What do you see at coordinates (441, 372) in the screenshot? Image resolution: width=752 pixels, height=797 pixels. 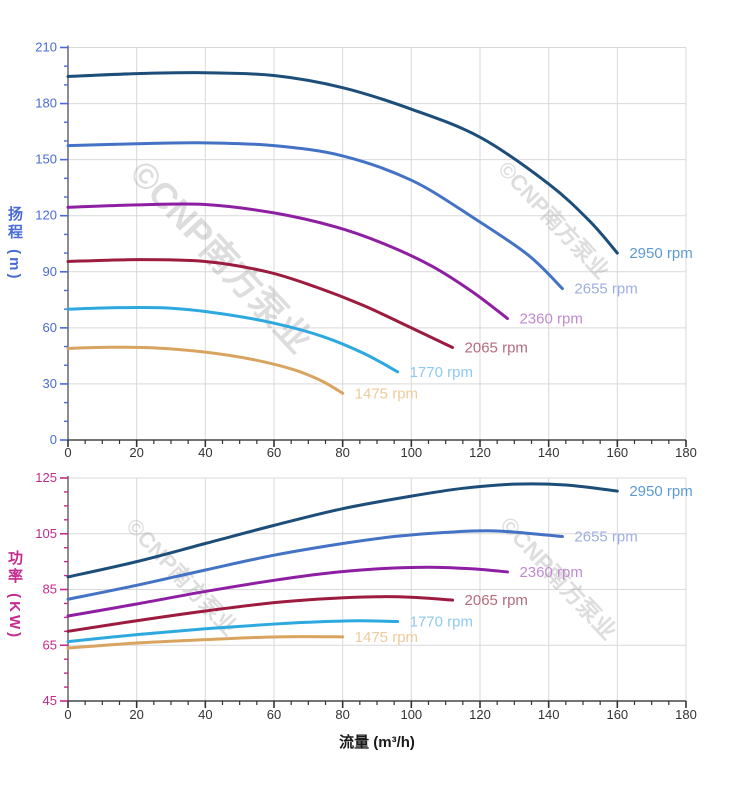 I see `curve-label-1770-rpm-head-curve-chart: 1770 rpm` at bounding box center [441, 372].